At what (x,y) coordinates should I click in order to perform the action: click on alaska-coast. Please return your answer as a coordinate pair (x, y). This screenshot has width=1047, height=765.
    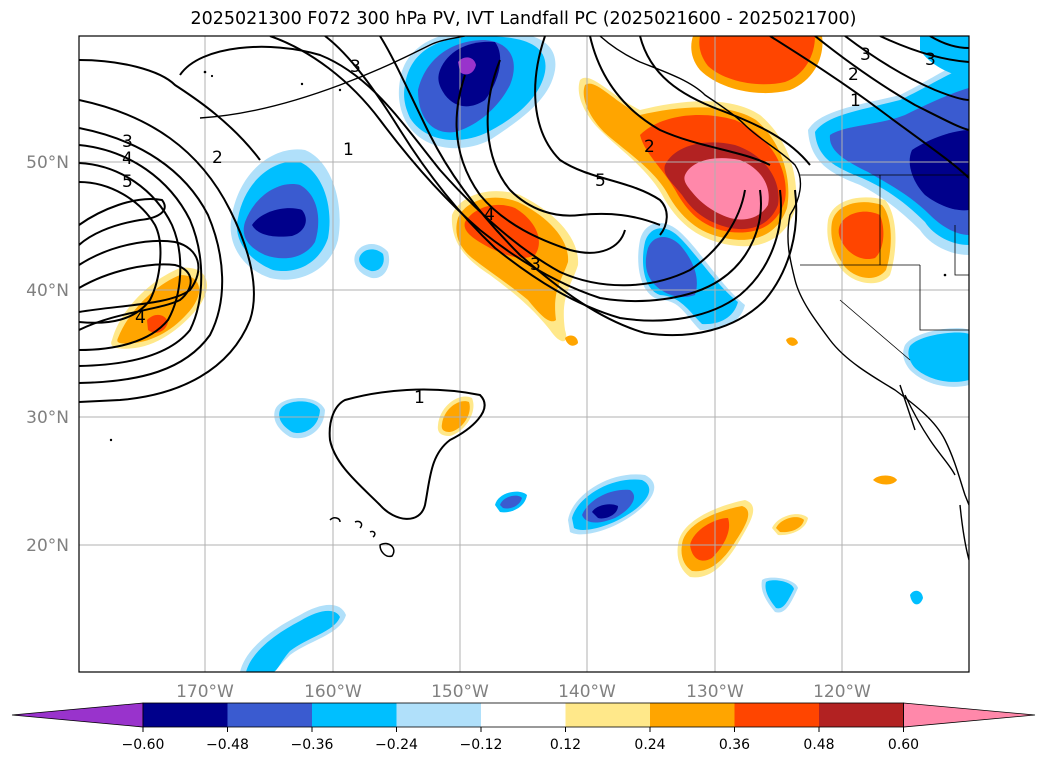
    Looking at the image, I should click on (332, 77).